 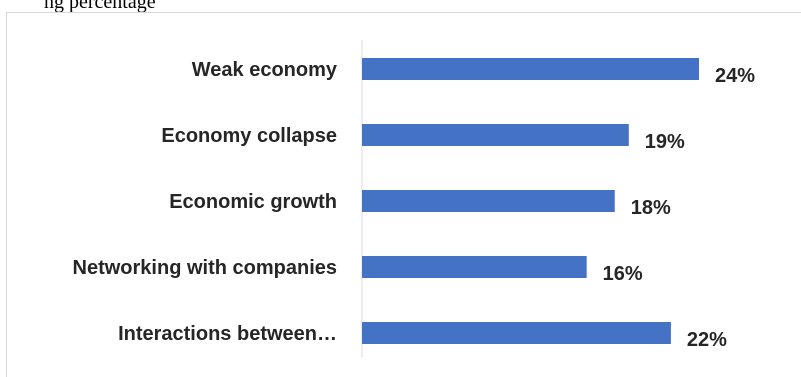 What do you see at coordinates (265, 70) in the screenshot?
I see `category-label-1: Weak economy` at bounding box center [265, 70].